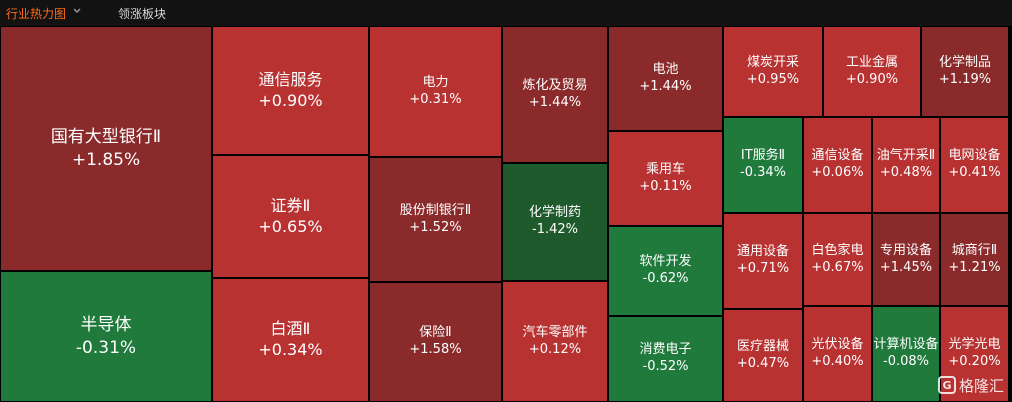  I want to click on heatmap-tile: 电网设备 +0.41%, so click(974, 165).